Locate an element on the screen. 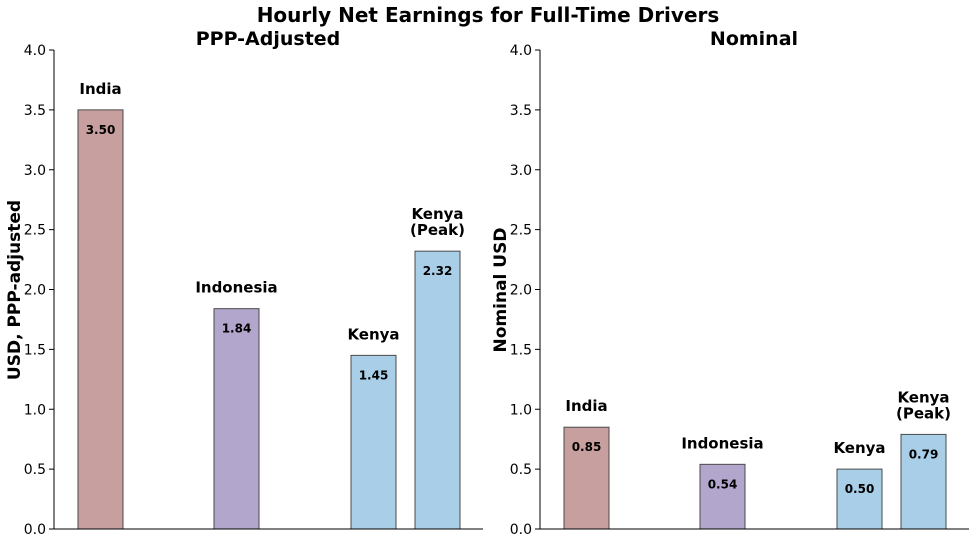 This screenshot has height=544, width=975. panel-title: PPP-Adjusted is located at coordinates (268, 39).